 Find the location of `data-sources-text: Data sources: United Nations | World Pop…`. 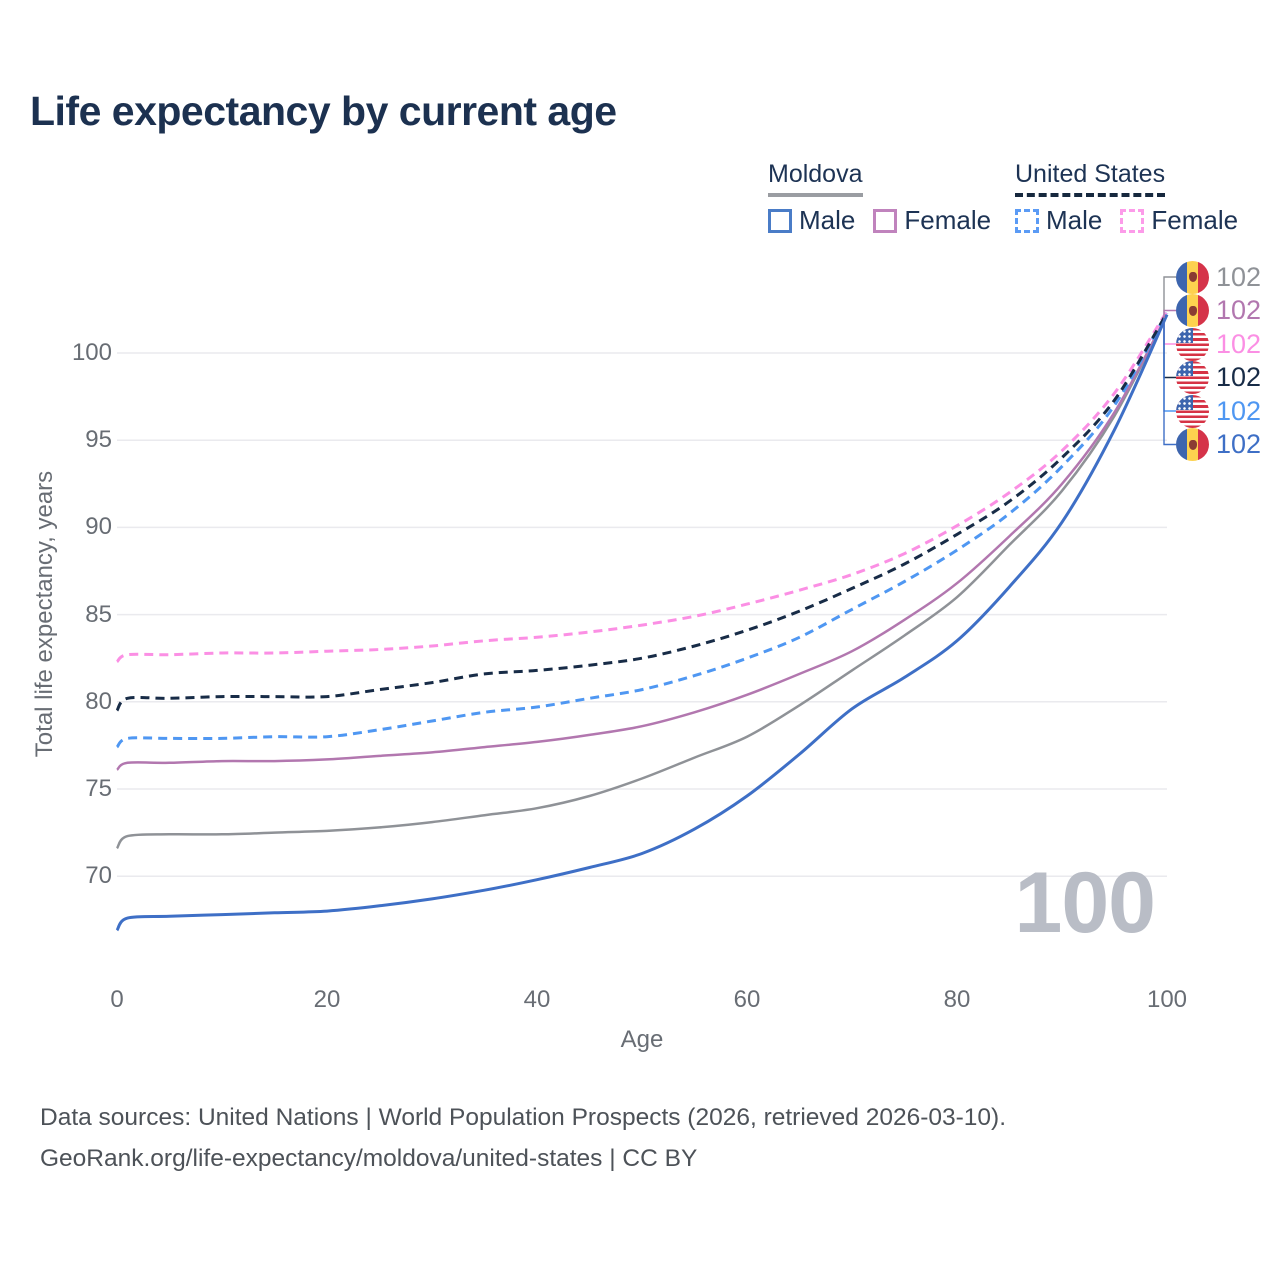

data-sources-text: Data sources: United Nations | World Pop… is located at coordinates (523, 1117).